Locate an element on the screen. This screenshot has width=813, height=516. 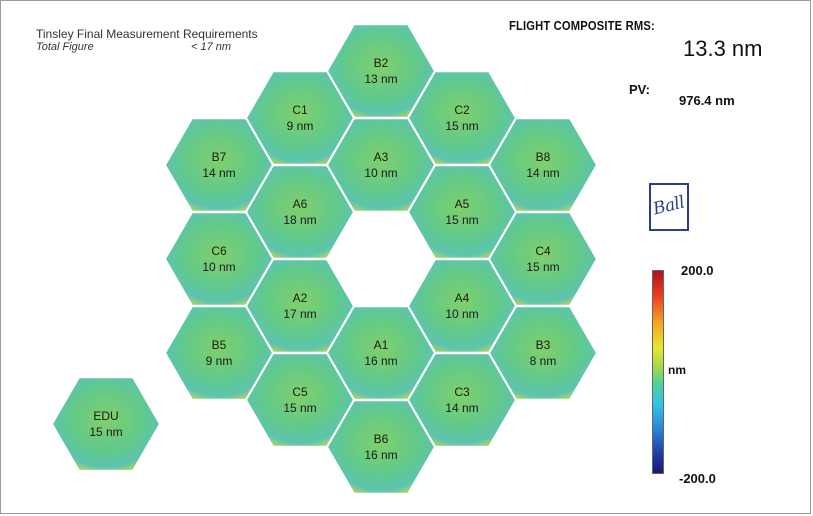
segment-b8: B8 14 nm is located at coordinates (543, 165).